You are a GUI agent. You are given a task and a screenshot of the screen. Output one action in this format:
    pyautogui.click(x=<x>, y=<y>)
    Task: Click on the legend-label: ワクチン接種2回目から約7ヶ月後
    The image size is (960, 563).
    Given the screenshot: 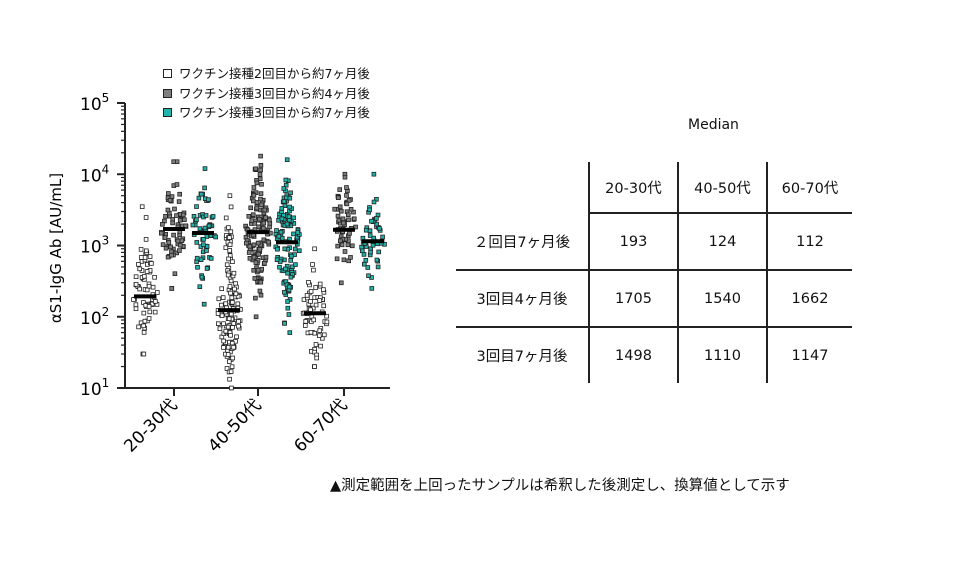 What is the action you would take?
    pyautogui.click(x=274, y=73)
    